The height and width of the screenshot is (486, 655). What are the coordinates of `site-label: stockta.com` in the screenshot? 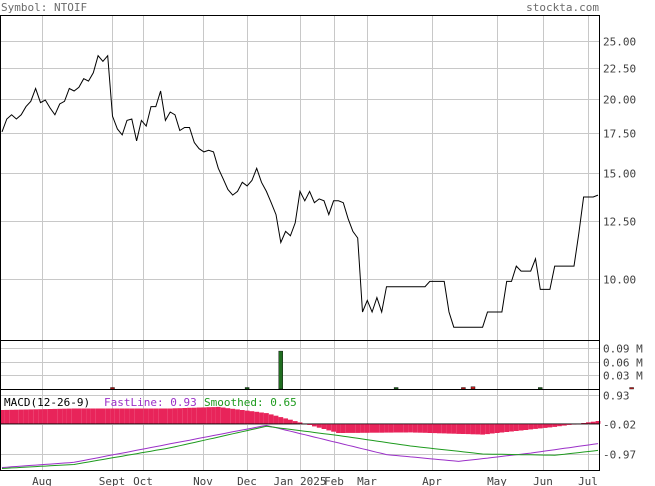 It's located at (562, 7).